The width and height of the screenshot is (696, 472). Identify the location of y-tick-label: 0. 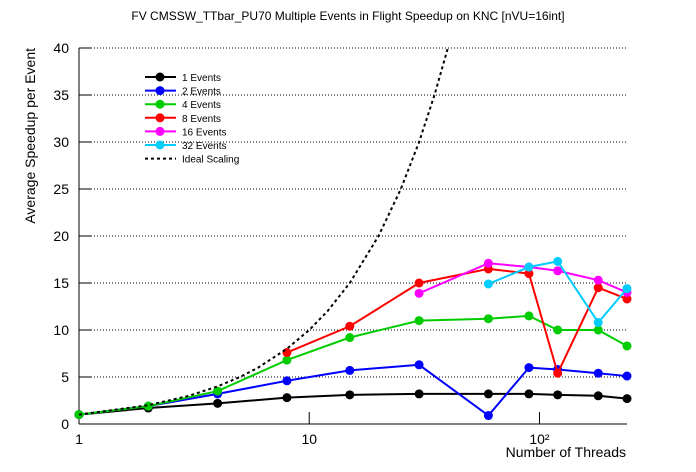
(65, 424).